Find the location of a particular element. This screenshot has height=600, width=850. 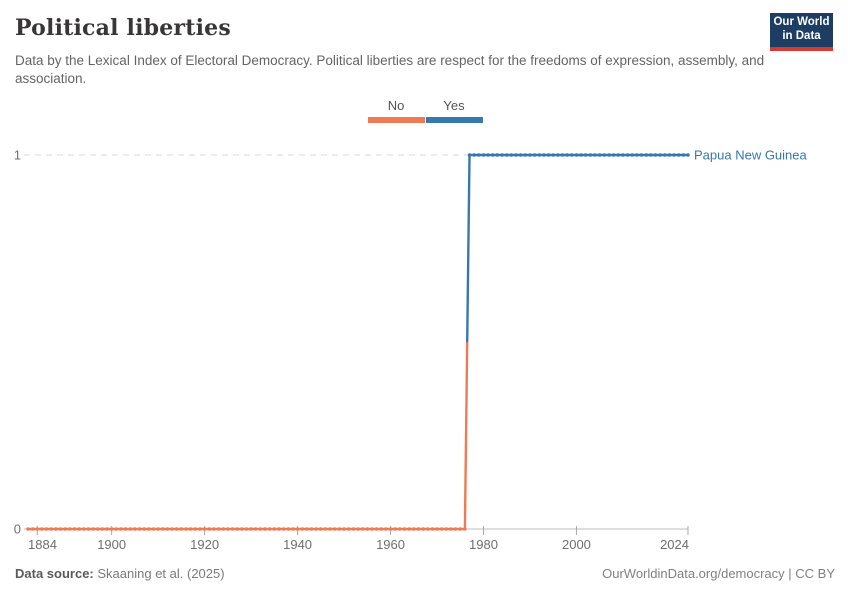

x-tick-label-1960: 1960 is located at coordinates (390, 544).